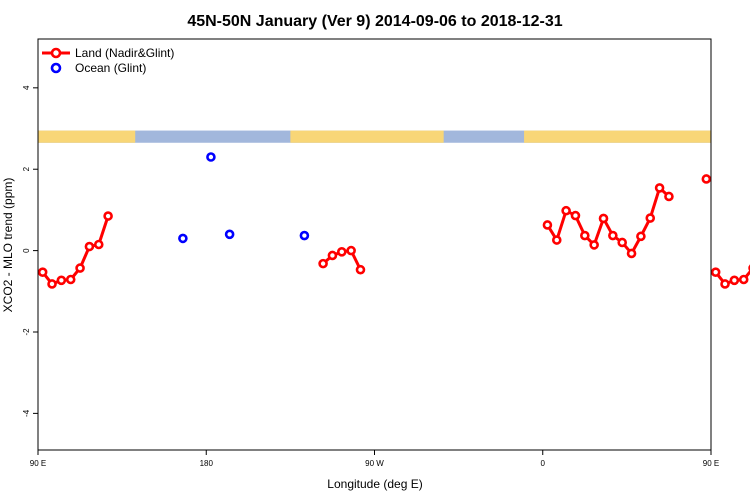 Image resolution: width=750 pixels, height=500 pixels. I want to click on land-mask-strip, so click(374, 136).